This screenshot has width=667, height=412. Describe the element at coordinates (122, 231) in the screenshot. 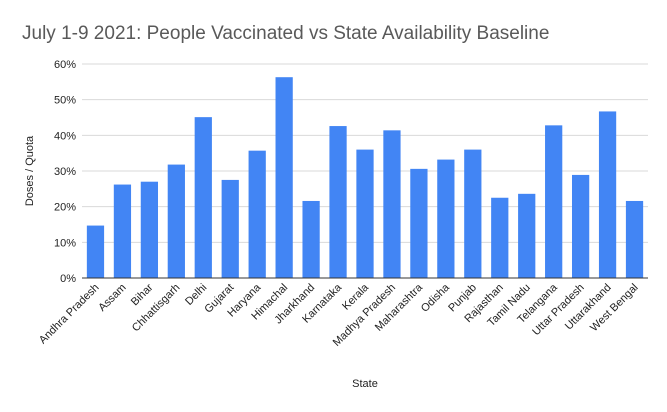

I see `bar-assam` at that location.